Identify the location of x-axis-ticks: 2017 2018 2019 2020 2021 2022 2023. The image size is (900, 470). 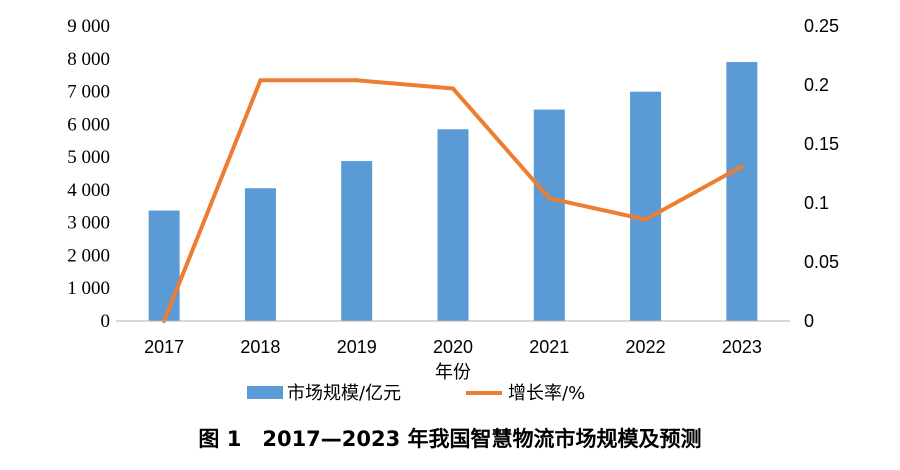
(453, 347).